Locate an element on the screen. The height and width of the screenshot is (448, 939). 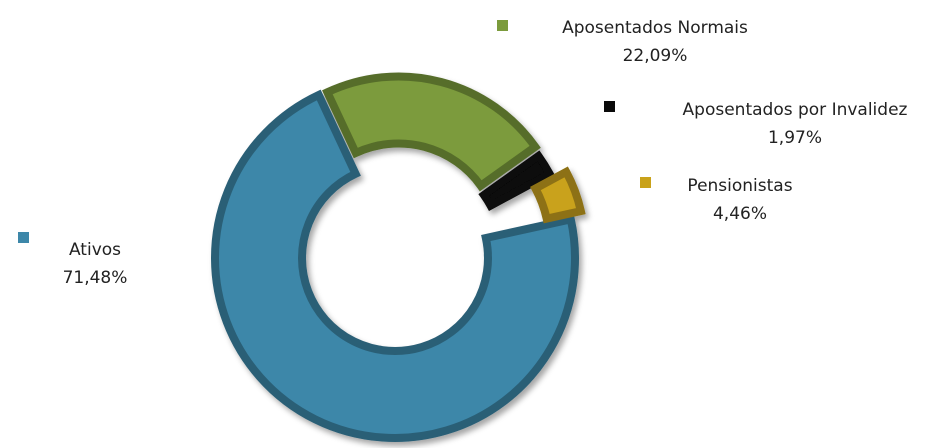
slice-label: Aposentados por Invalidez is located at coordinates (795, 110).